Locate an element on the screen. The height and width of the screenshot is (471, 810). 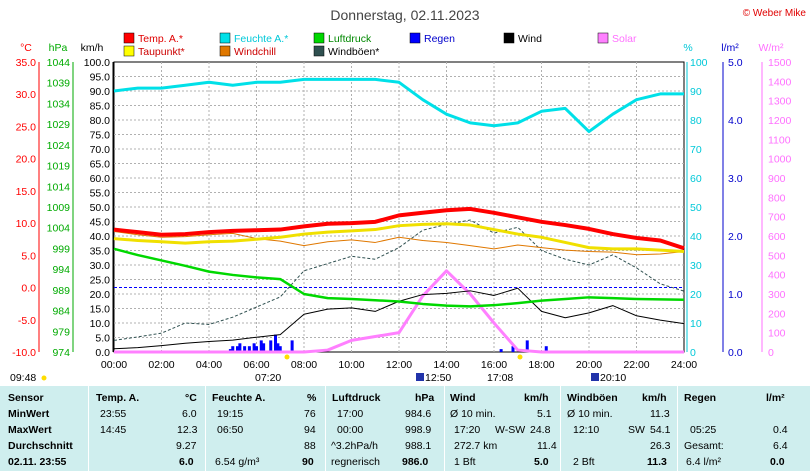
solar-tick-label: 500 is located at coordinates (777, 256).